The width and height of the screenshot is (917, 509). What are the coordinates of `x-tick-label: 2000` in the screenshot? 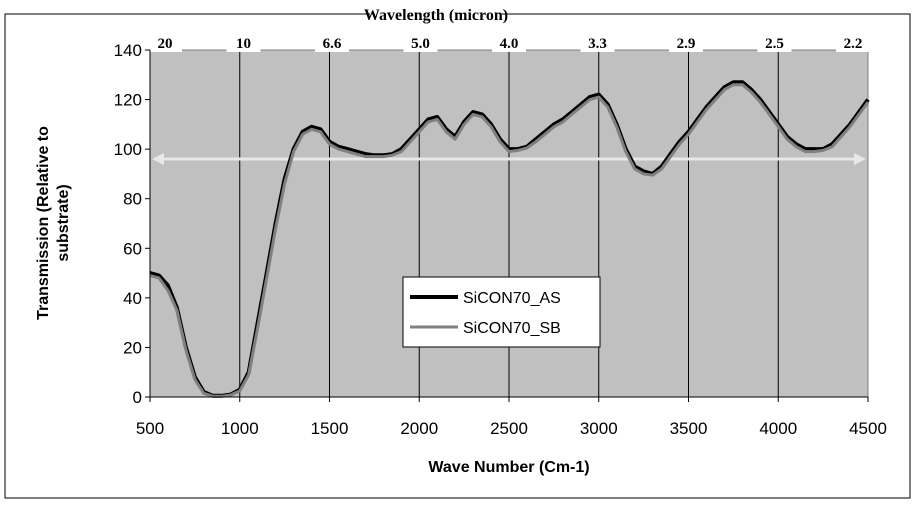 It's located at (419, 428).